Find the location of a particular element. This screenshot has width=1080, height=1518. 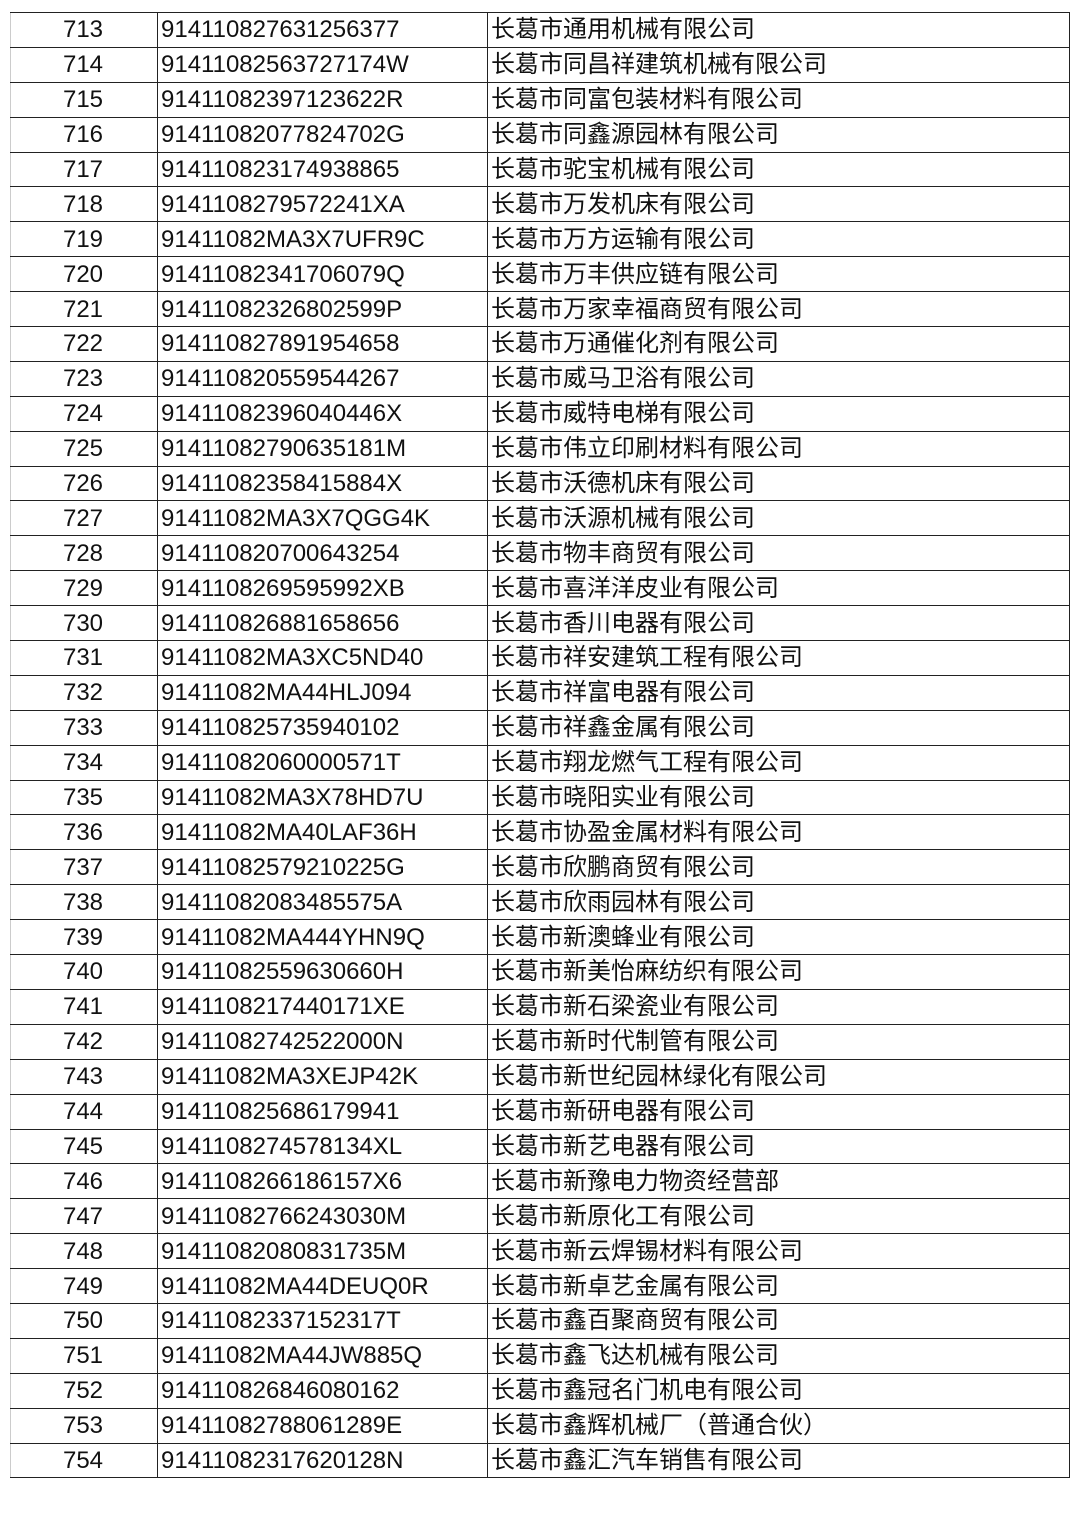

row-number-cell: 716 is located at coordinates (84, 134).